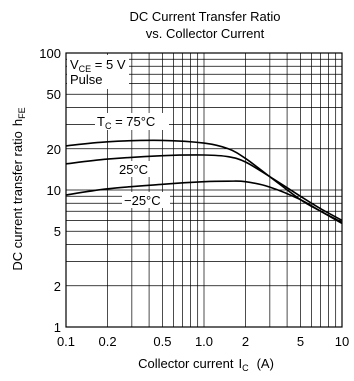 This screenshot has height=381, width=354. Describe the element at coordinates (57, 286) in the screenshot. I see `y-tick-label: 2` at that location.